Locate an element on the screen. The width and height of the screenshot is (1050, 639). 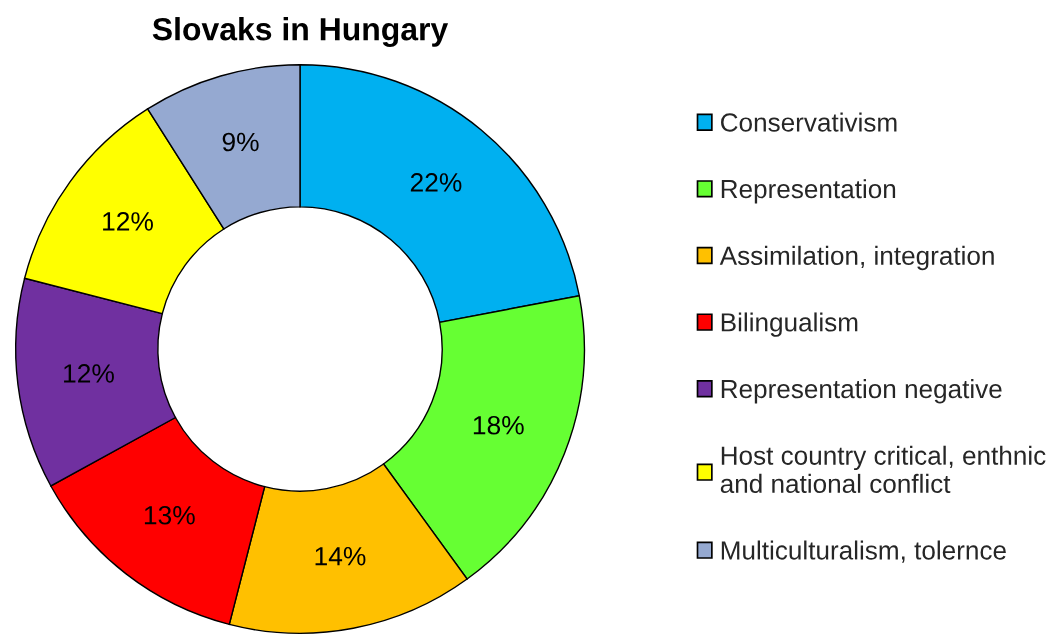
data-label: 13% is located at coordinates (169, 515).